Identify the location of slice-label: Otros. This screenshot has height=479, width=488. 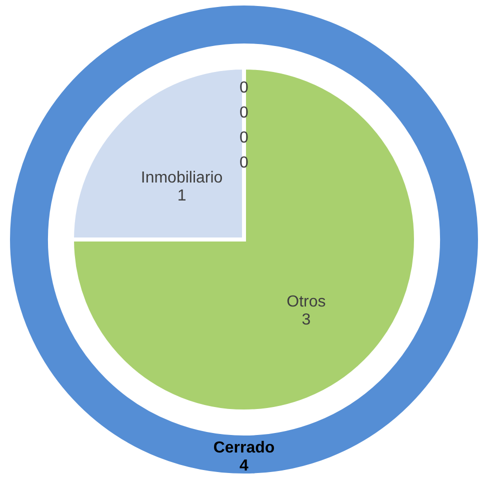
(306, 302).